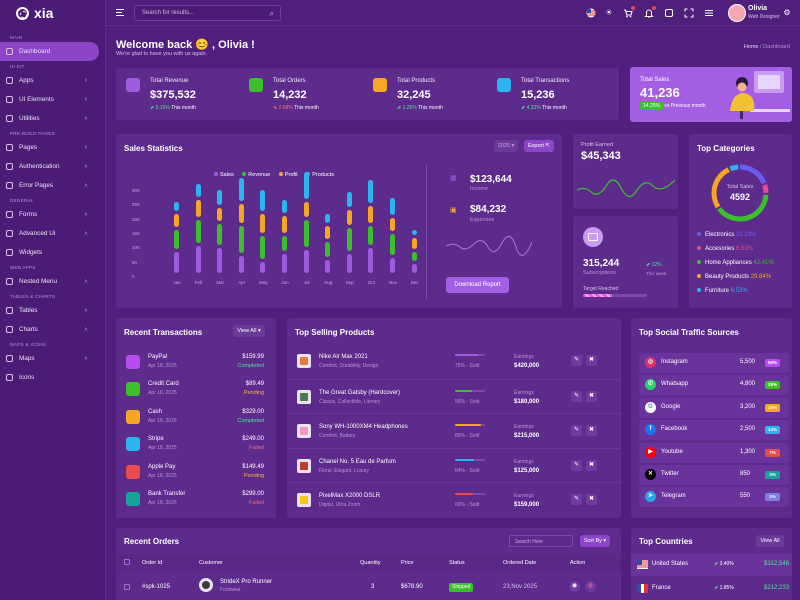 This screenshot has width=800, height=600. What do you see at coordinates (195, 387) in the screenshot?
I see `transaction-row: Credit Card Apr 18, 2025 $89.49 Pending` at bounding box center [195, 387].